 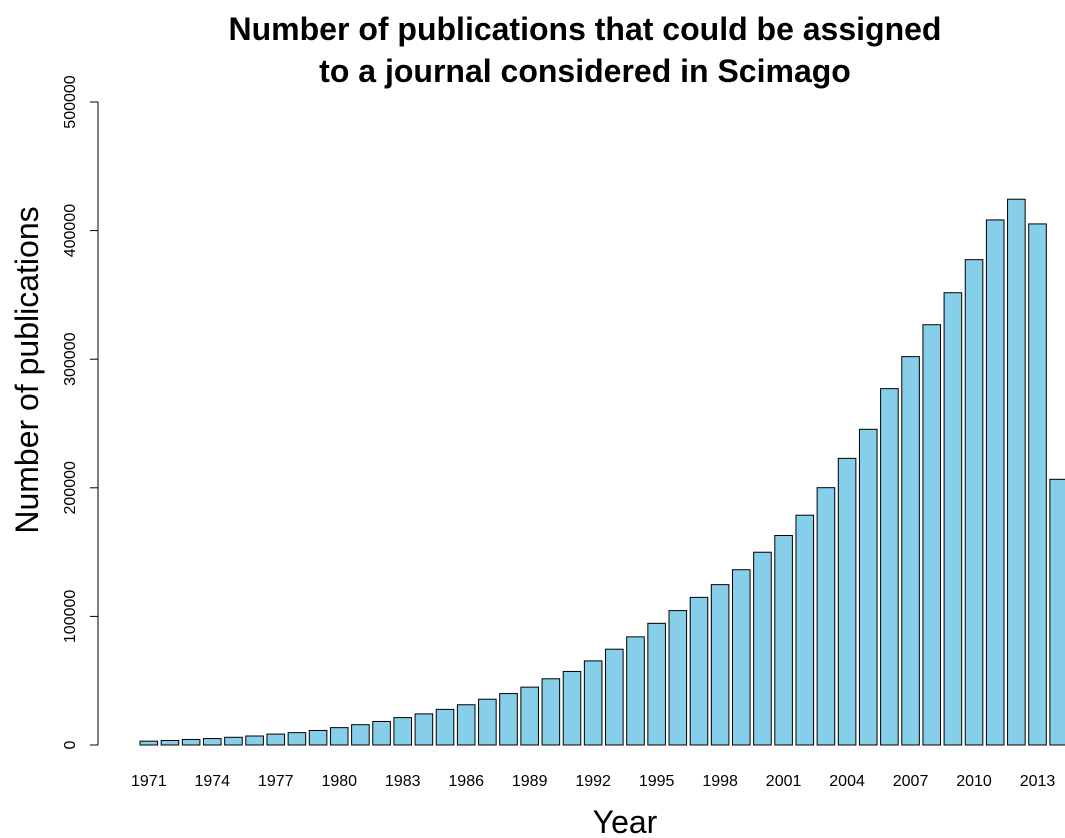 What do you see at coordinates (487, 722) in the screenshot?
I see `bar-1987` at bounding box center [487, 722].